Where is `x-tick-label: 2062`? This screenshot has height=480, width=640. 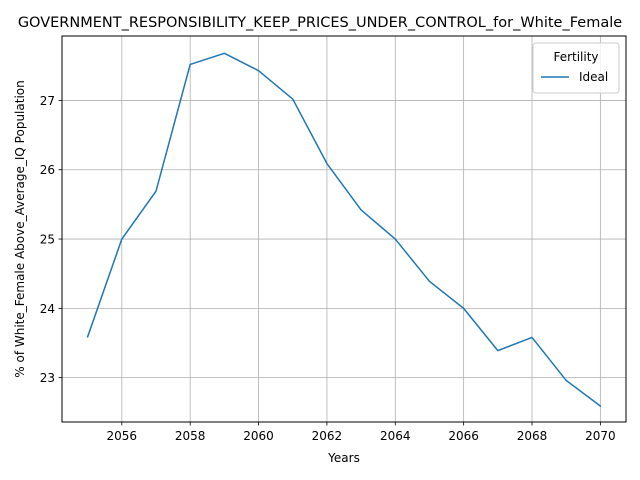
x-tick-label: 2062 is located at coordinates (327, 436).